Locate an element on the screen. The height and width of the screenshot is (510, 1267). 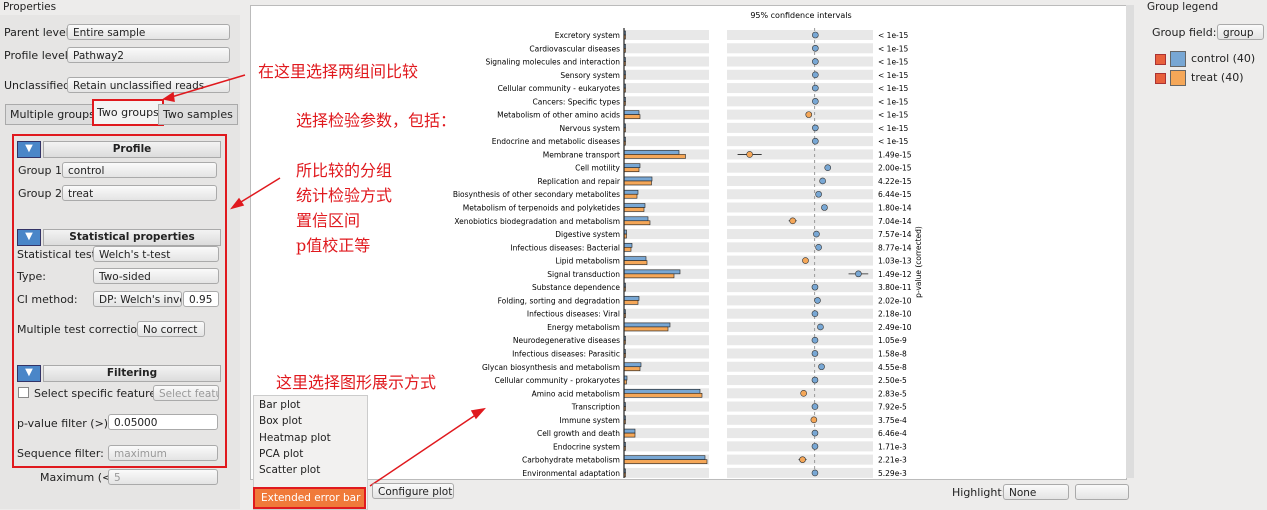
combo: No correct is located at coordinates (171, 329).